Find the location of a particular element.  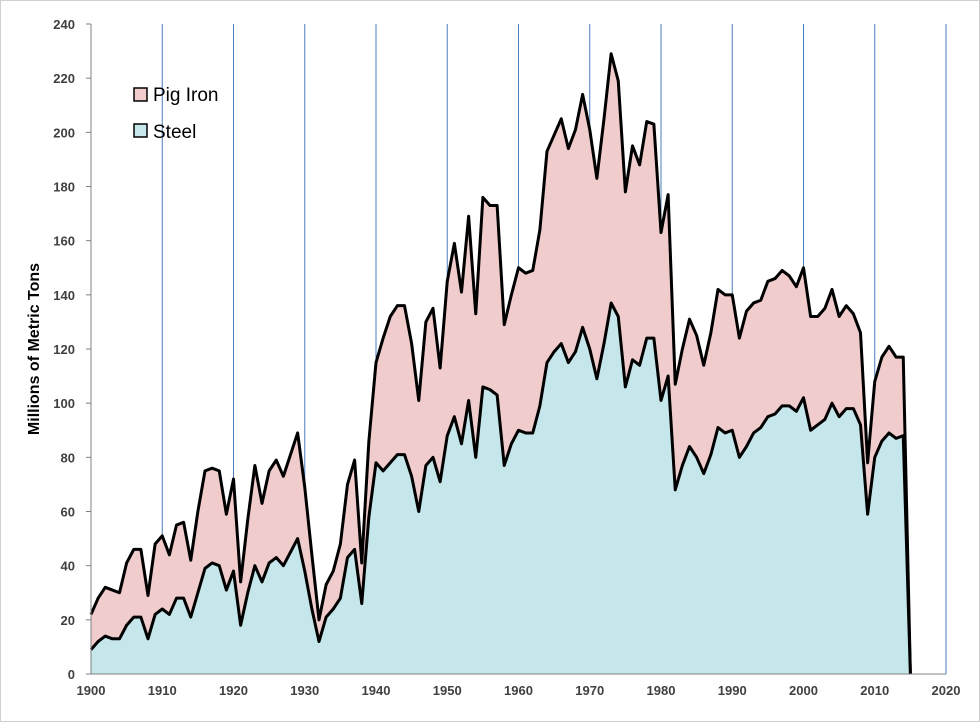

x-tick-label-1990: 1990 is located at coordinates (732, 690).